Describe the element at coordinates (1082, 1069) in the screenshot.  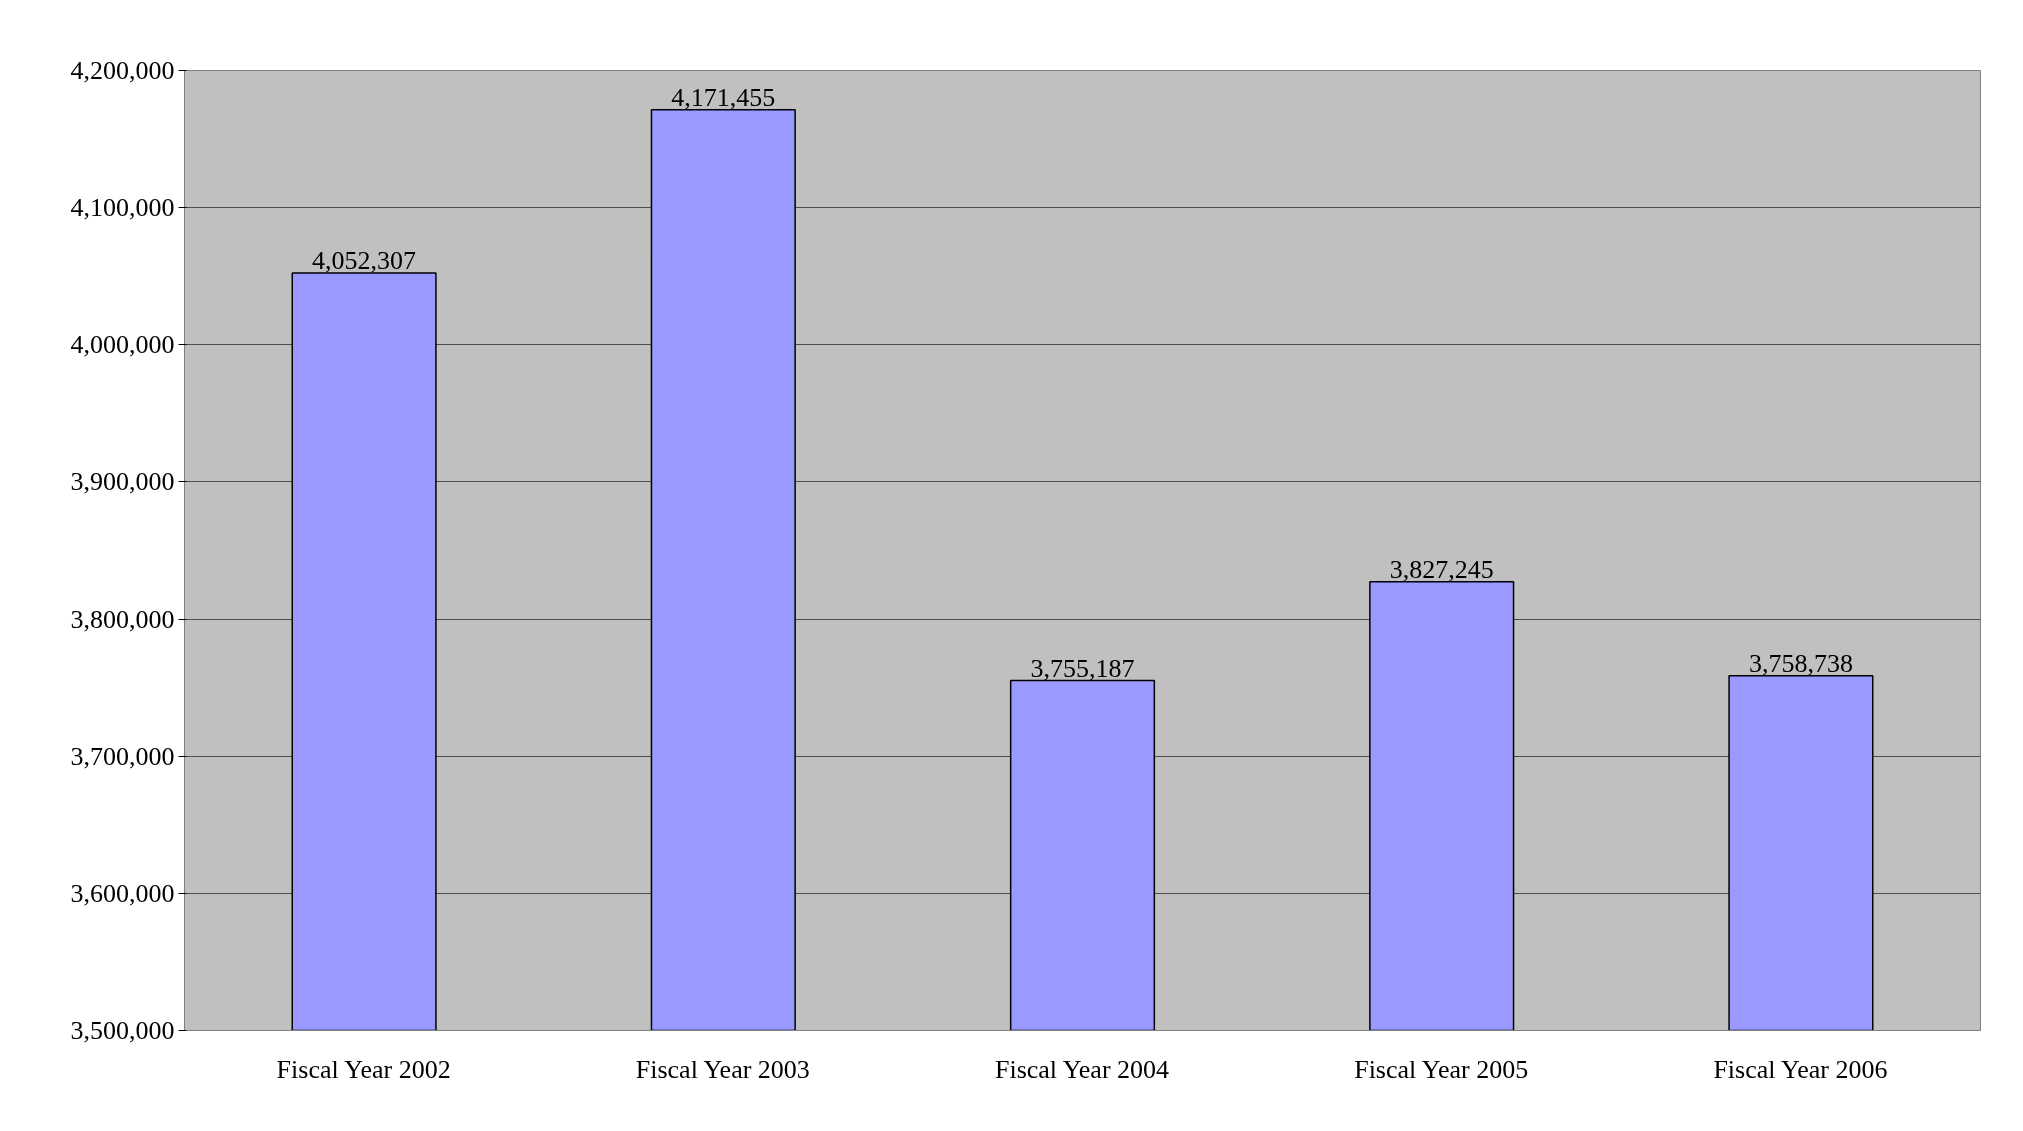
I see `x-tick-label: Fiscal Year 2004` at that location.